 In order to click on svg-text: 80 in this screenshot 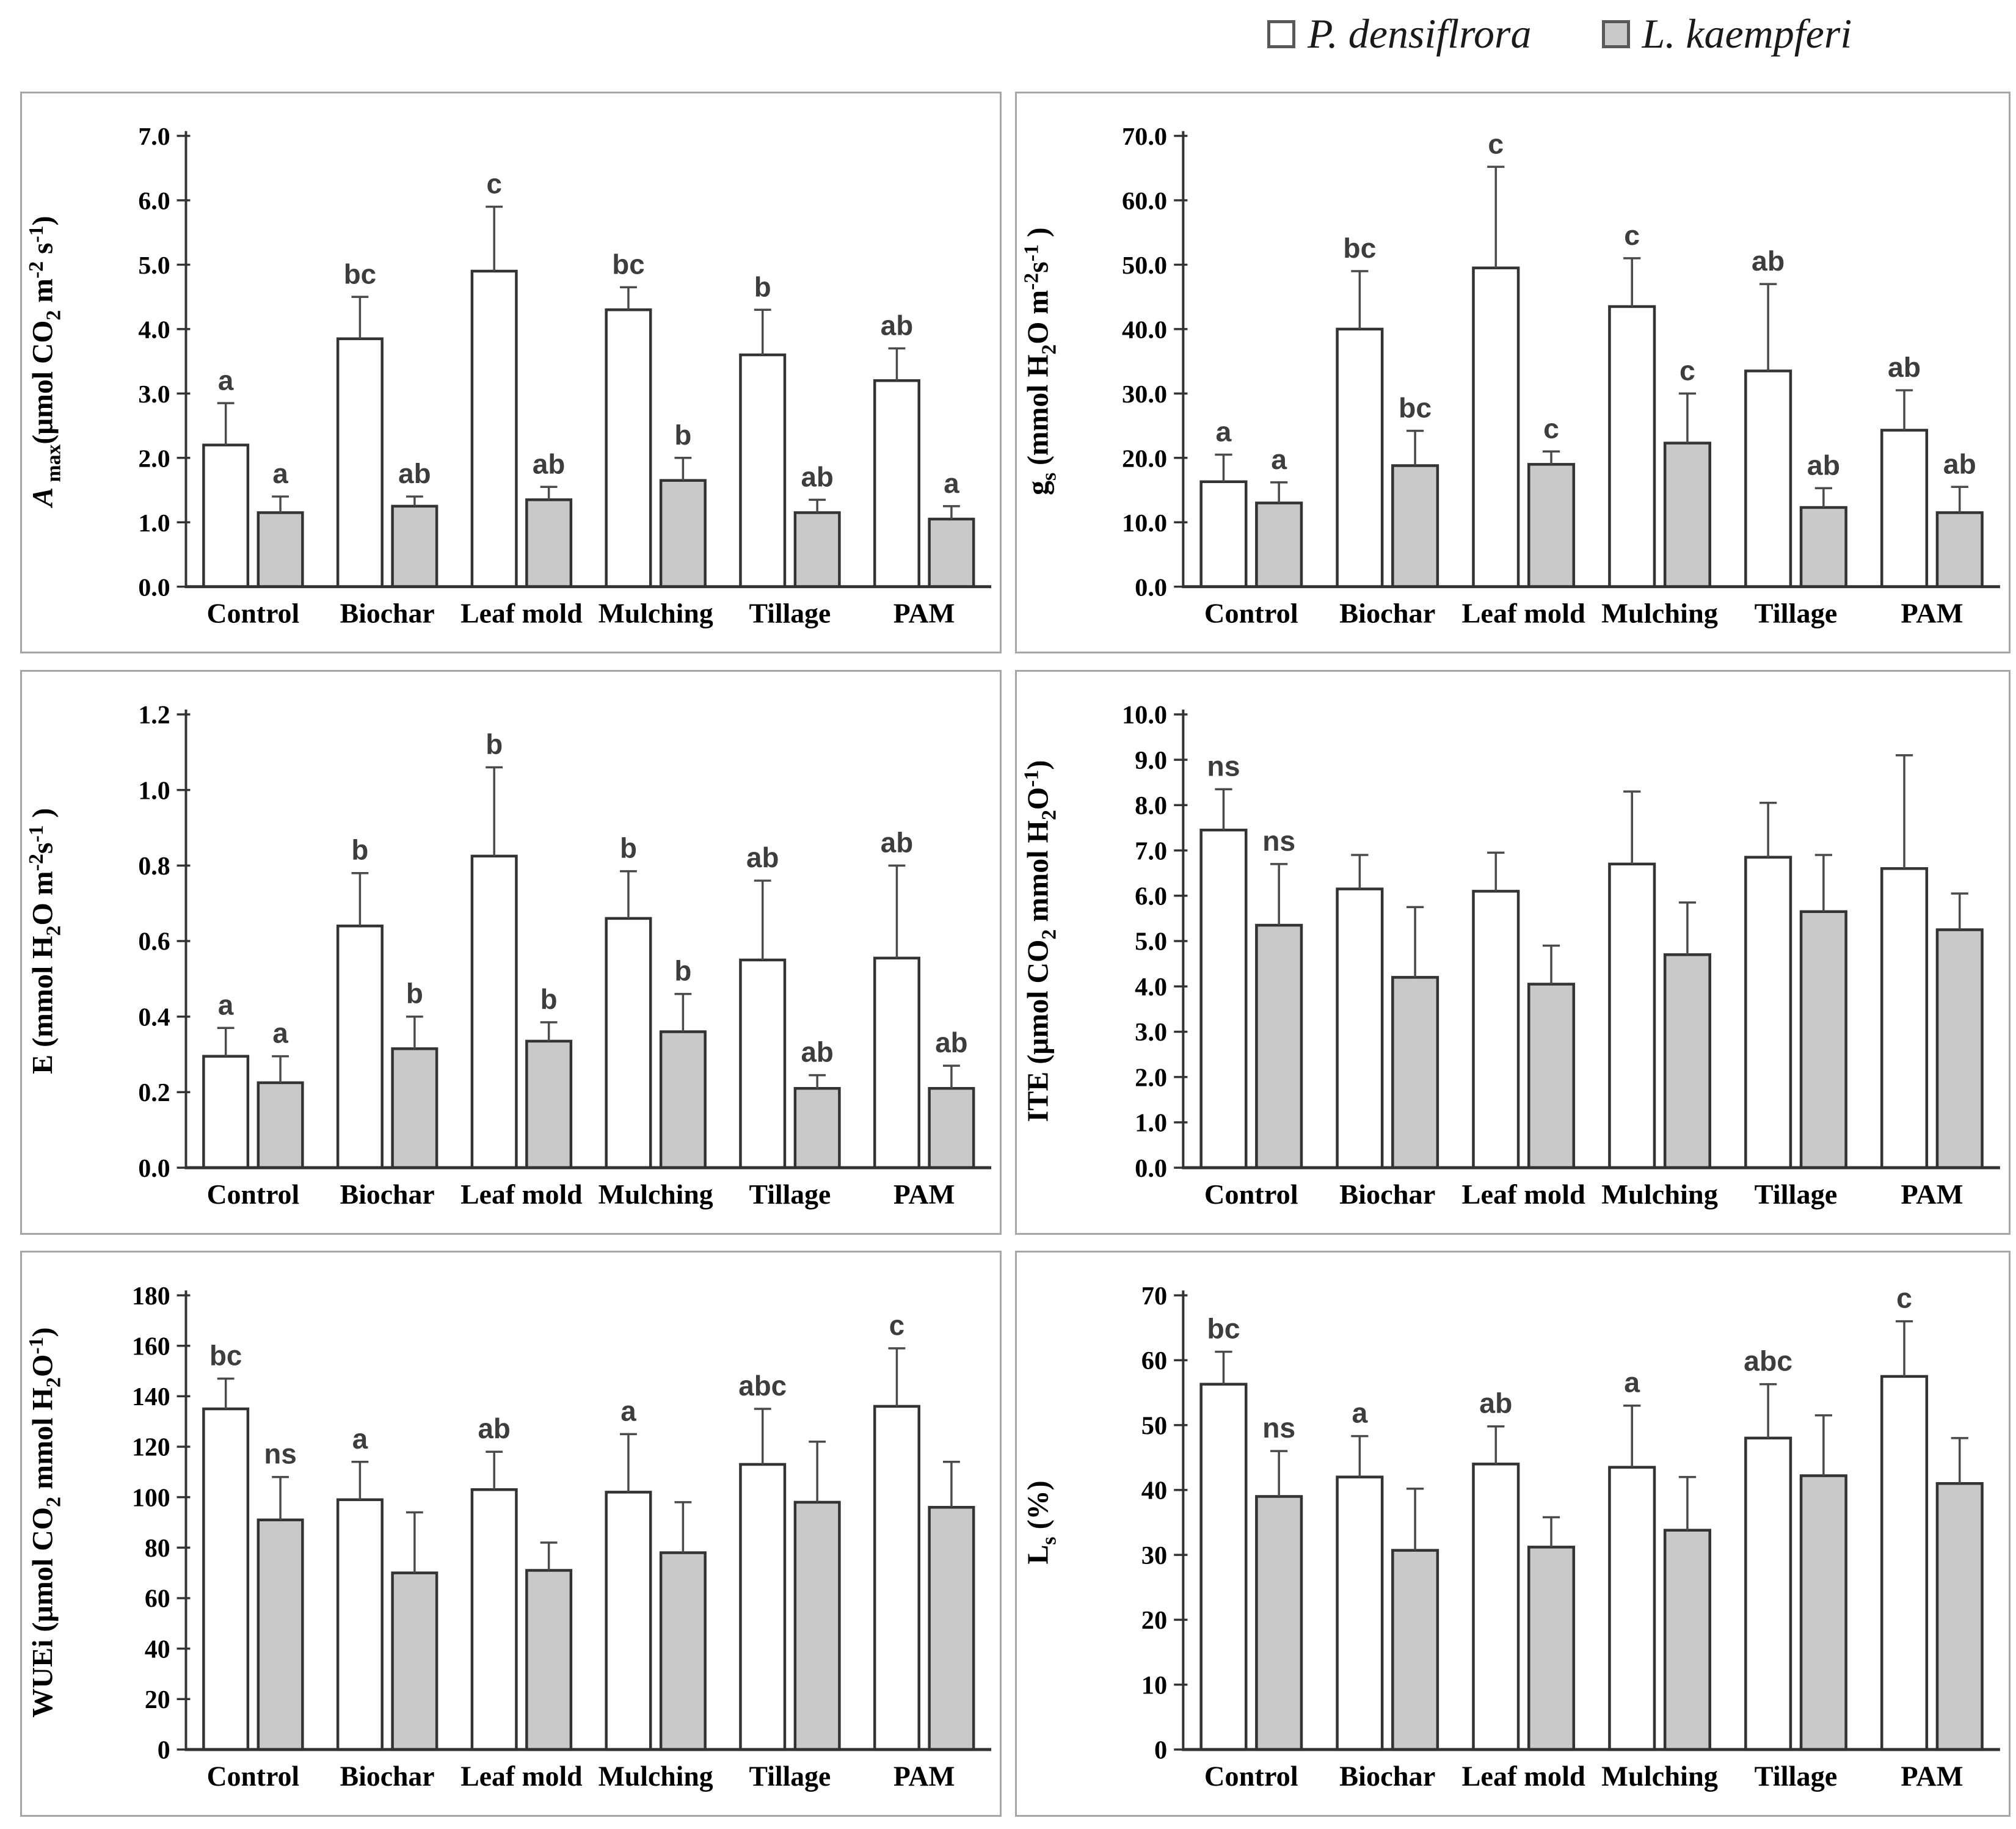, I will do `click(157, 1549)`.